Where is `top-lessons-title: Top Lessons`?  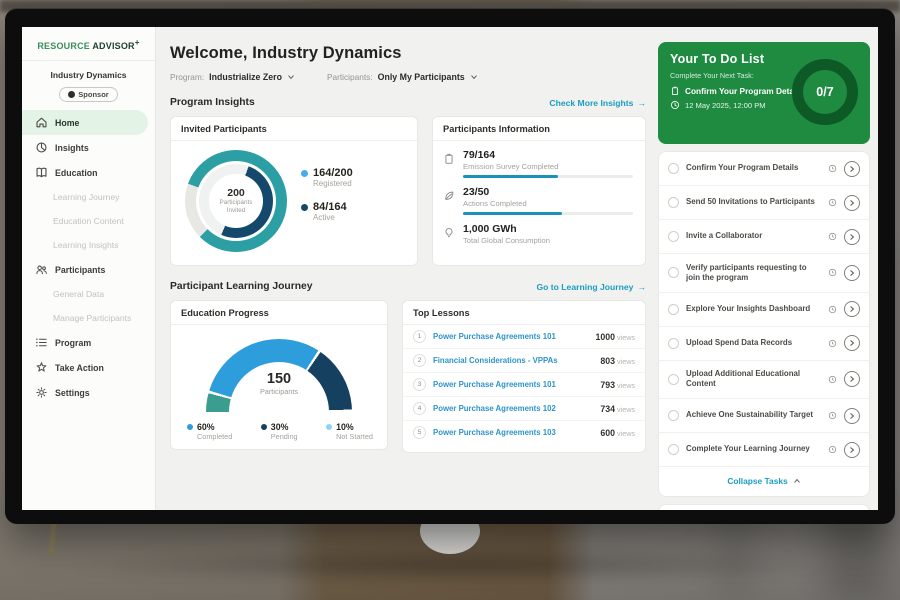 top-lessons-title: Top Lessons is located at coordinates (524, 313).